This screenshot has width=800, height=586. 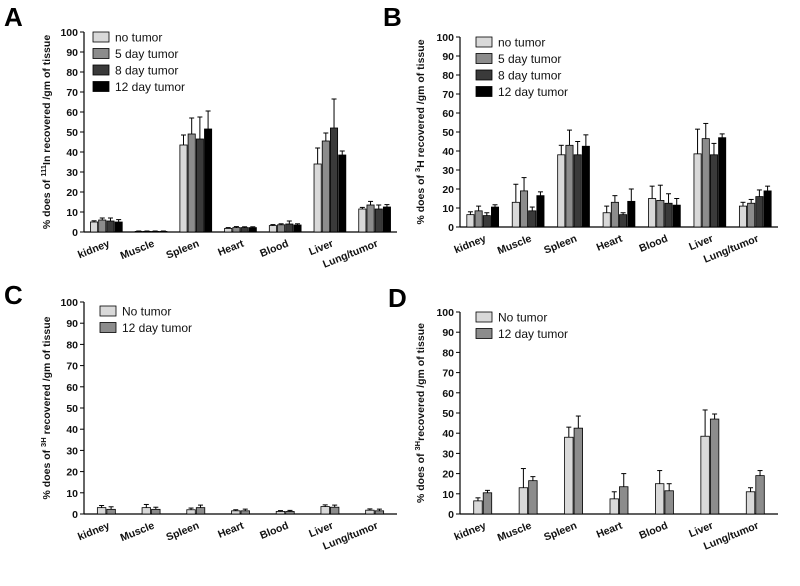 What do you see at coordinates (13, 17) in the screenshot?
I see `panel-letter: A` at bounding box center [13, 17].